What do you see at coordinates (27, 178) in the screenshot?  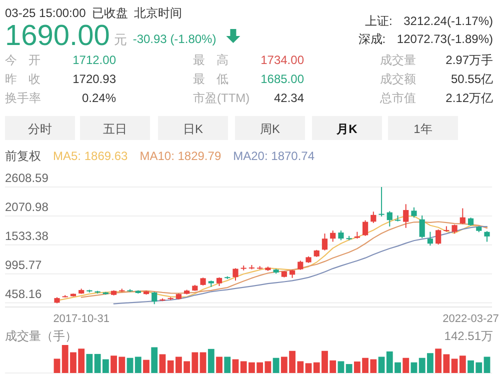 I see `y-tick-label: 2608.59` at bounding box center [27, 178].